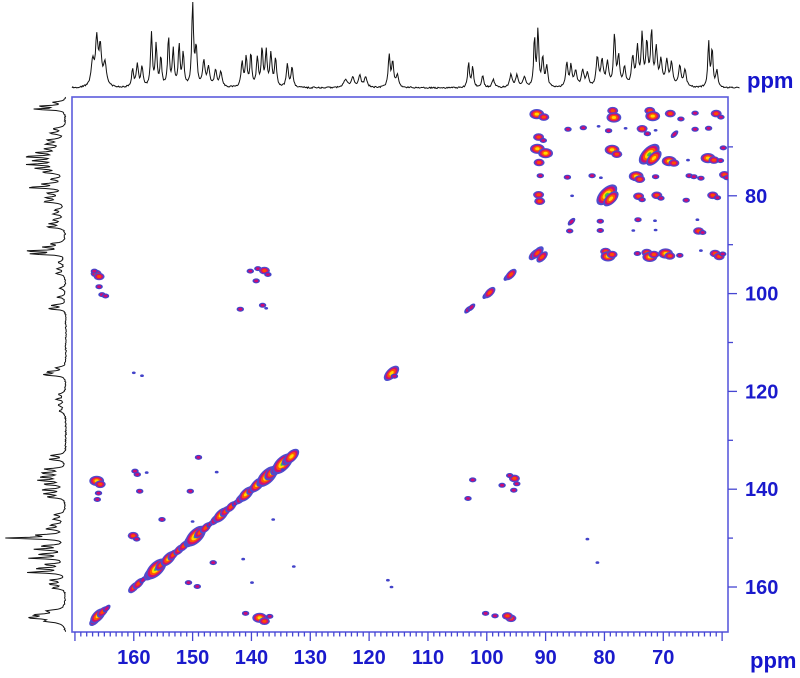 This screenshot has height=678, width=800. What do you see at coordinates (428, 658) in the screenshot?
I see `x-tick-label: 110` at bounding box center [428, 658].